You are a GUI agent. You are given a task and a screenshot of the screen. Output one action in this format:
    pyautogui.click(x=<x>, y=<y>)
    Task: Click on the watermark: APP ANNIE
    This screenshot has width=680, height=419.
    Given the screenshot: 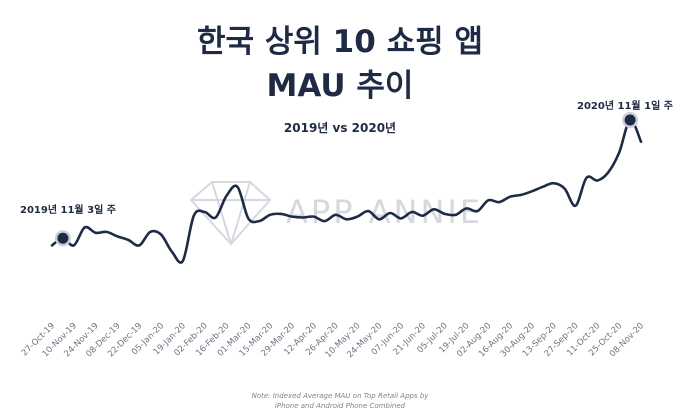 What is the action you would take?
    pyautogui.click(x=336, y=213)
    